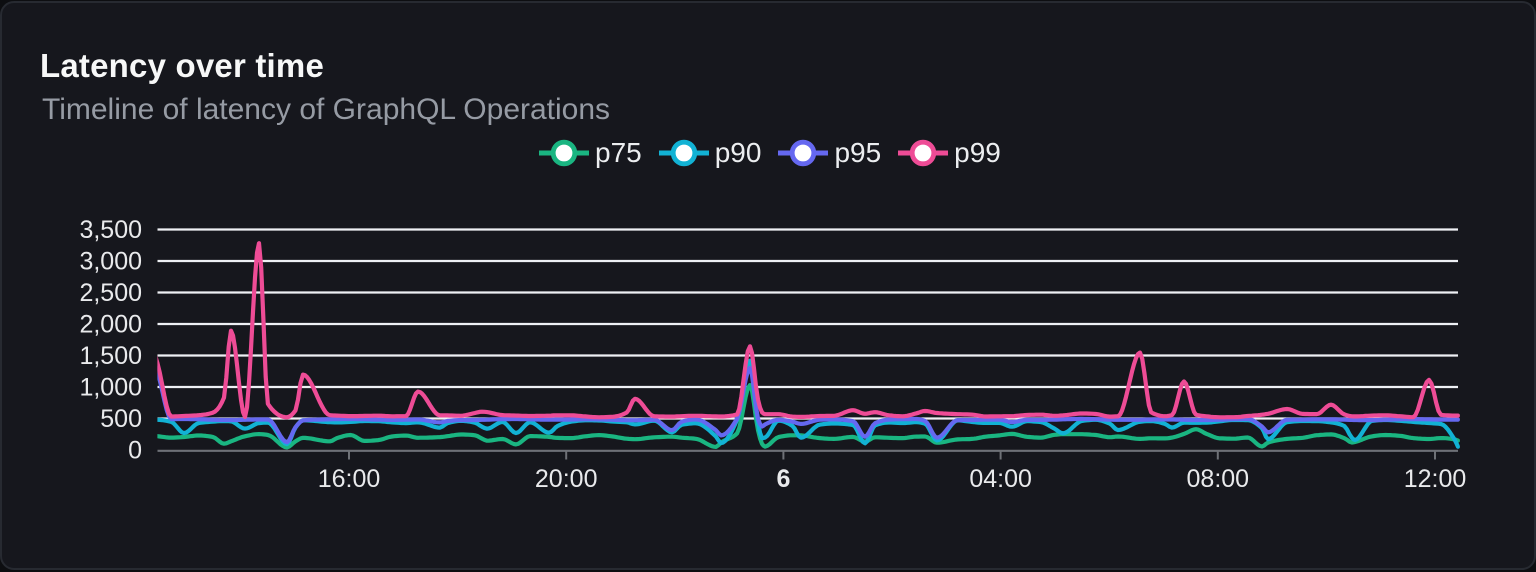  What do you see at coordinates (1218, 479) in the screenshot?
I see `svg-text: 08:00` at bounding box center [1218, 479].